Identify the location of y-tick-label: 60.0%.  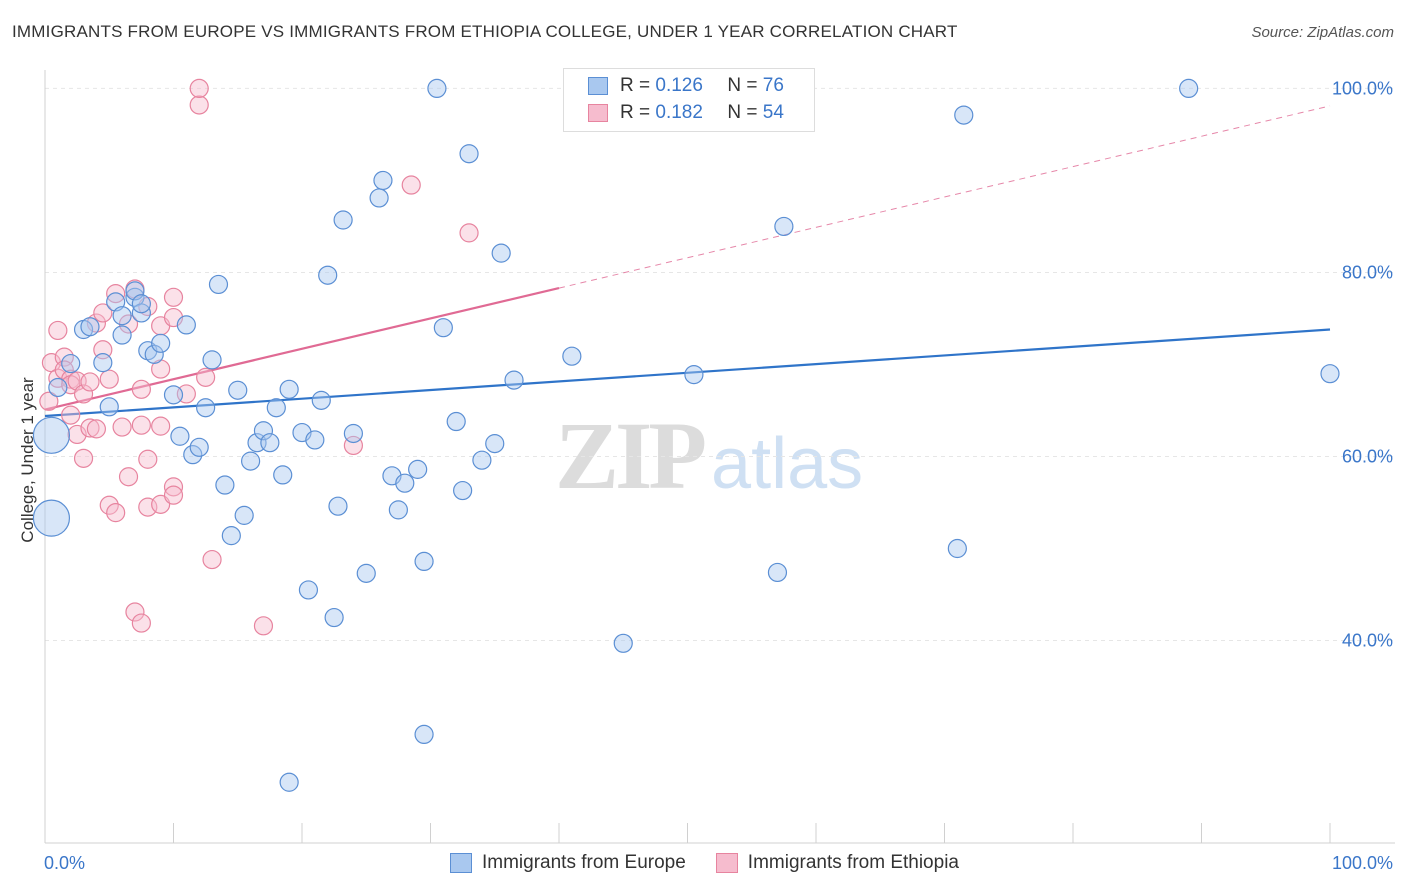
(1367, 457).